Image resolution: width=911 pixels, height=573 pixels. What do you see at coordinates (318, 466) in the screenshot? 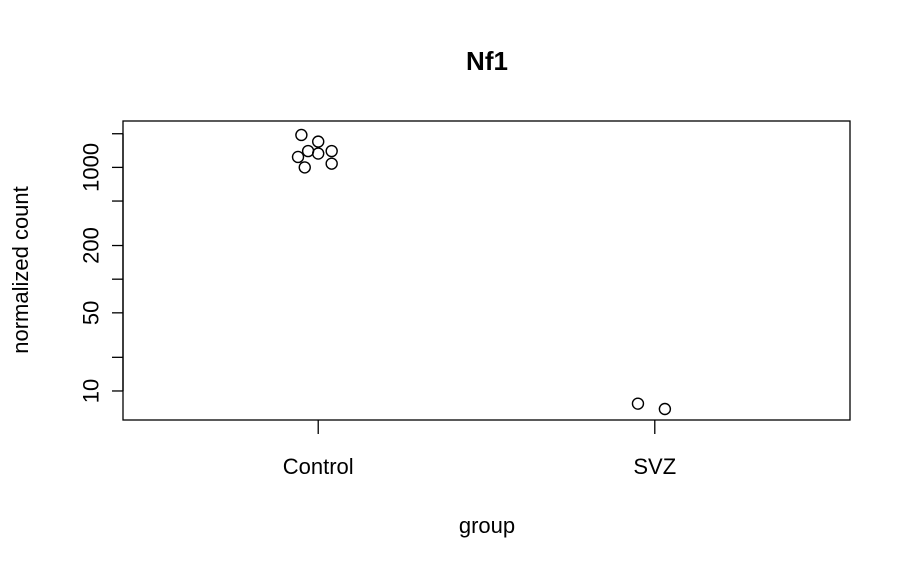
I see `x-tick-label: Control` at bounding box center [318, 466].